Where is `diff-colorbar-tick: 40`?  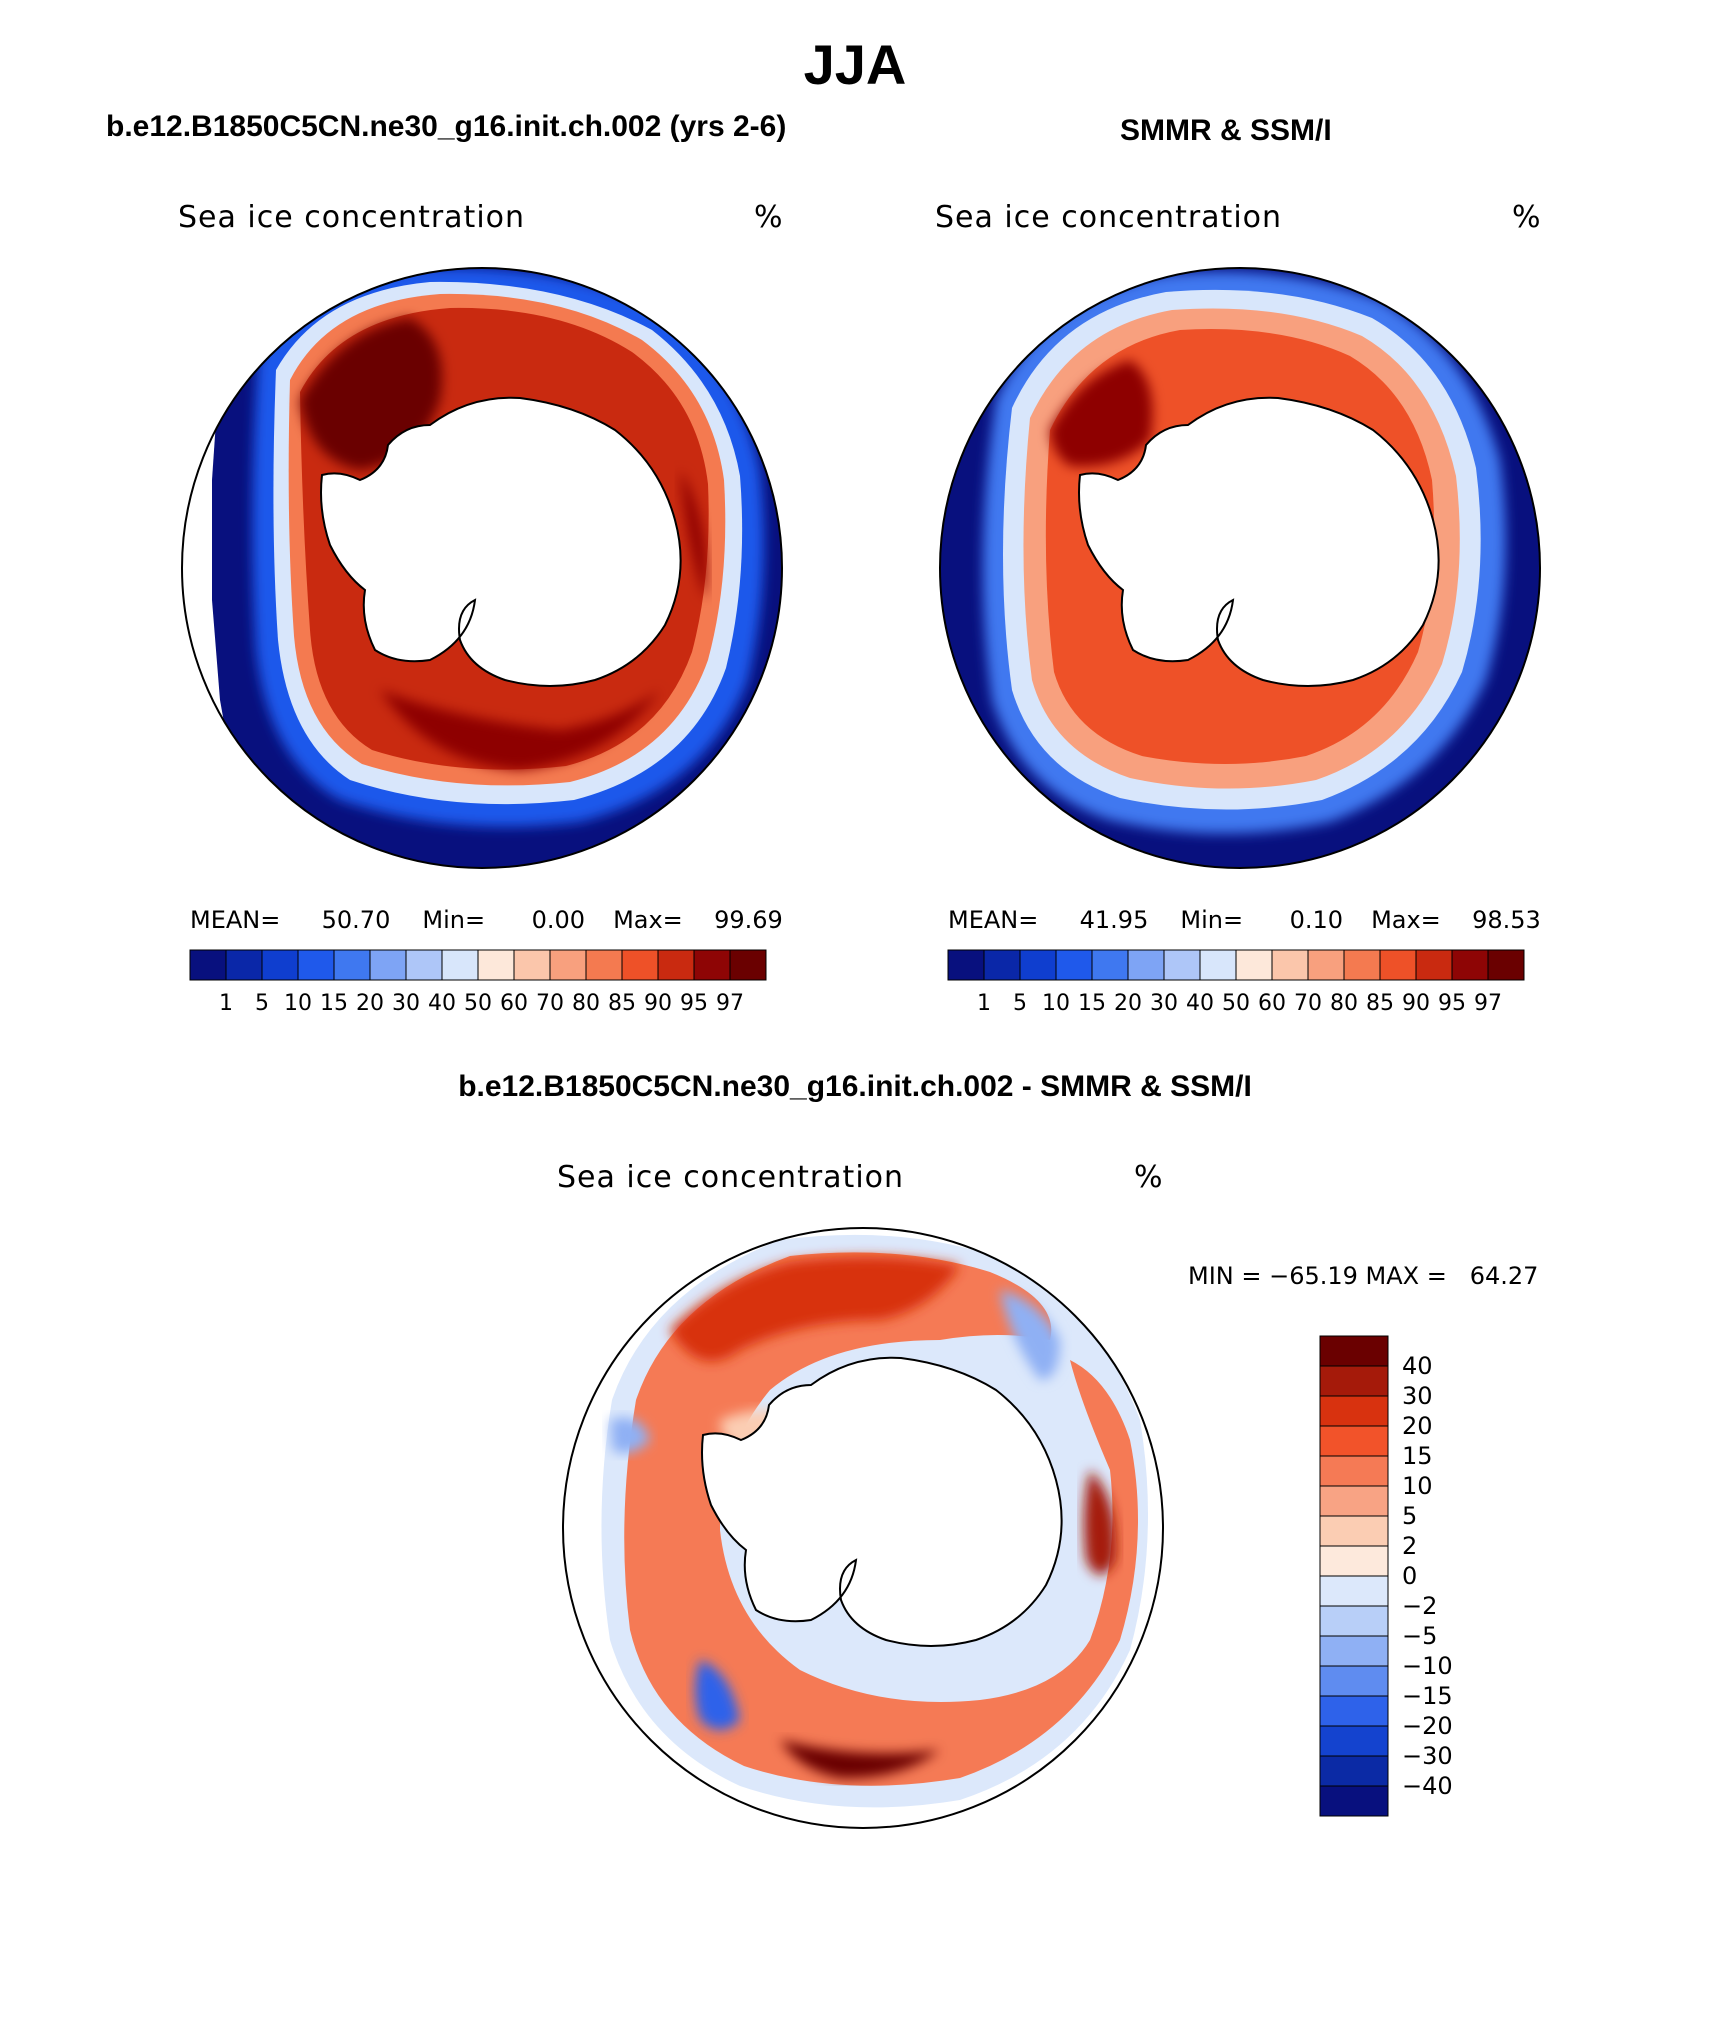
diff-colorbar-tick: 40 is located at coordinates (1417, 1366).